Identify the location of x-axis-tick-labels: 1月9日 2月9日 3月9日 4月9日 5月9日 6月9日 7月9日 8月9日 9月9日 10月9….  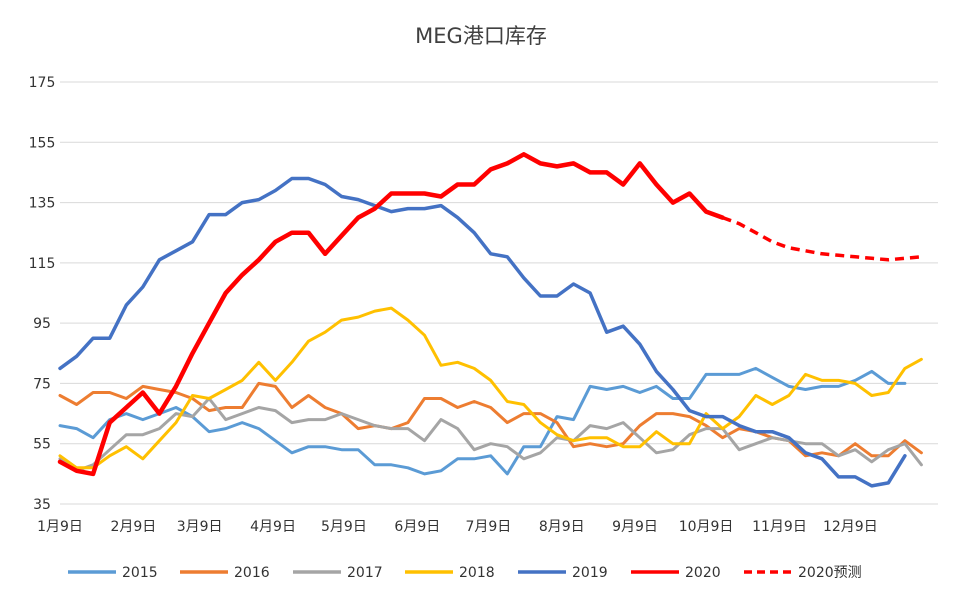
(457, 527).